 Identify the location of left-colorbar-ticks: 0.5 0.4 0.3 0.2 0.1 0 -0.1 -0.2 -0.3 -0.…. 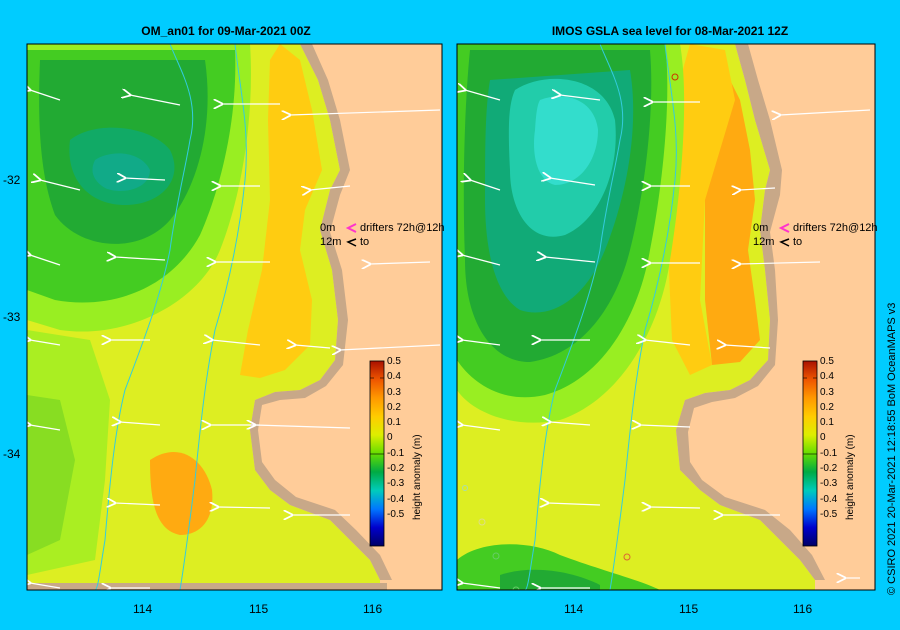
(395, 438).